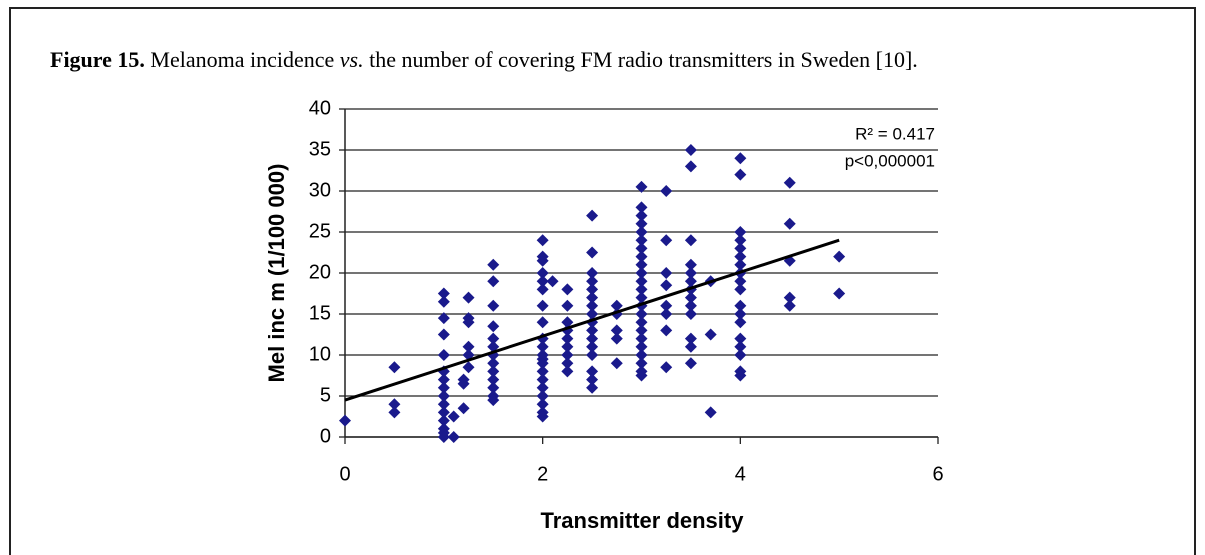 This screenshot has width=1205, height=555. Describe the element at coordinates (320, 231) in the screenshot. I see `y-tick-label: 25` at that location.